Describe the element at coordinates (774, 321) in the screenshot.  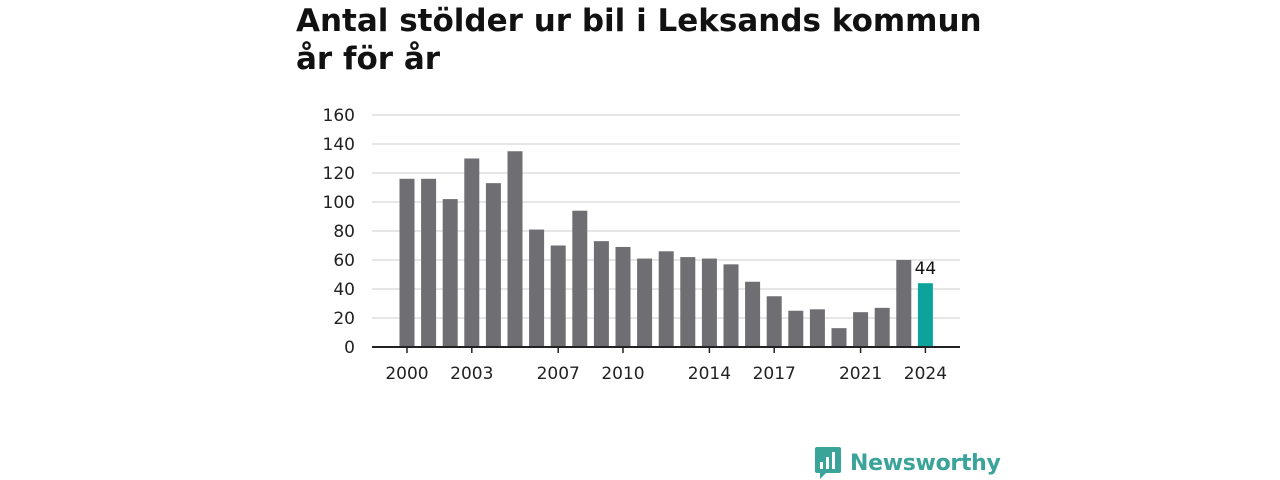
I see `bar-2017` at that location.